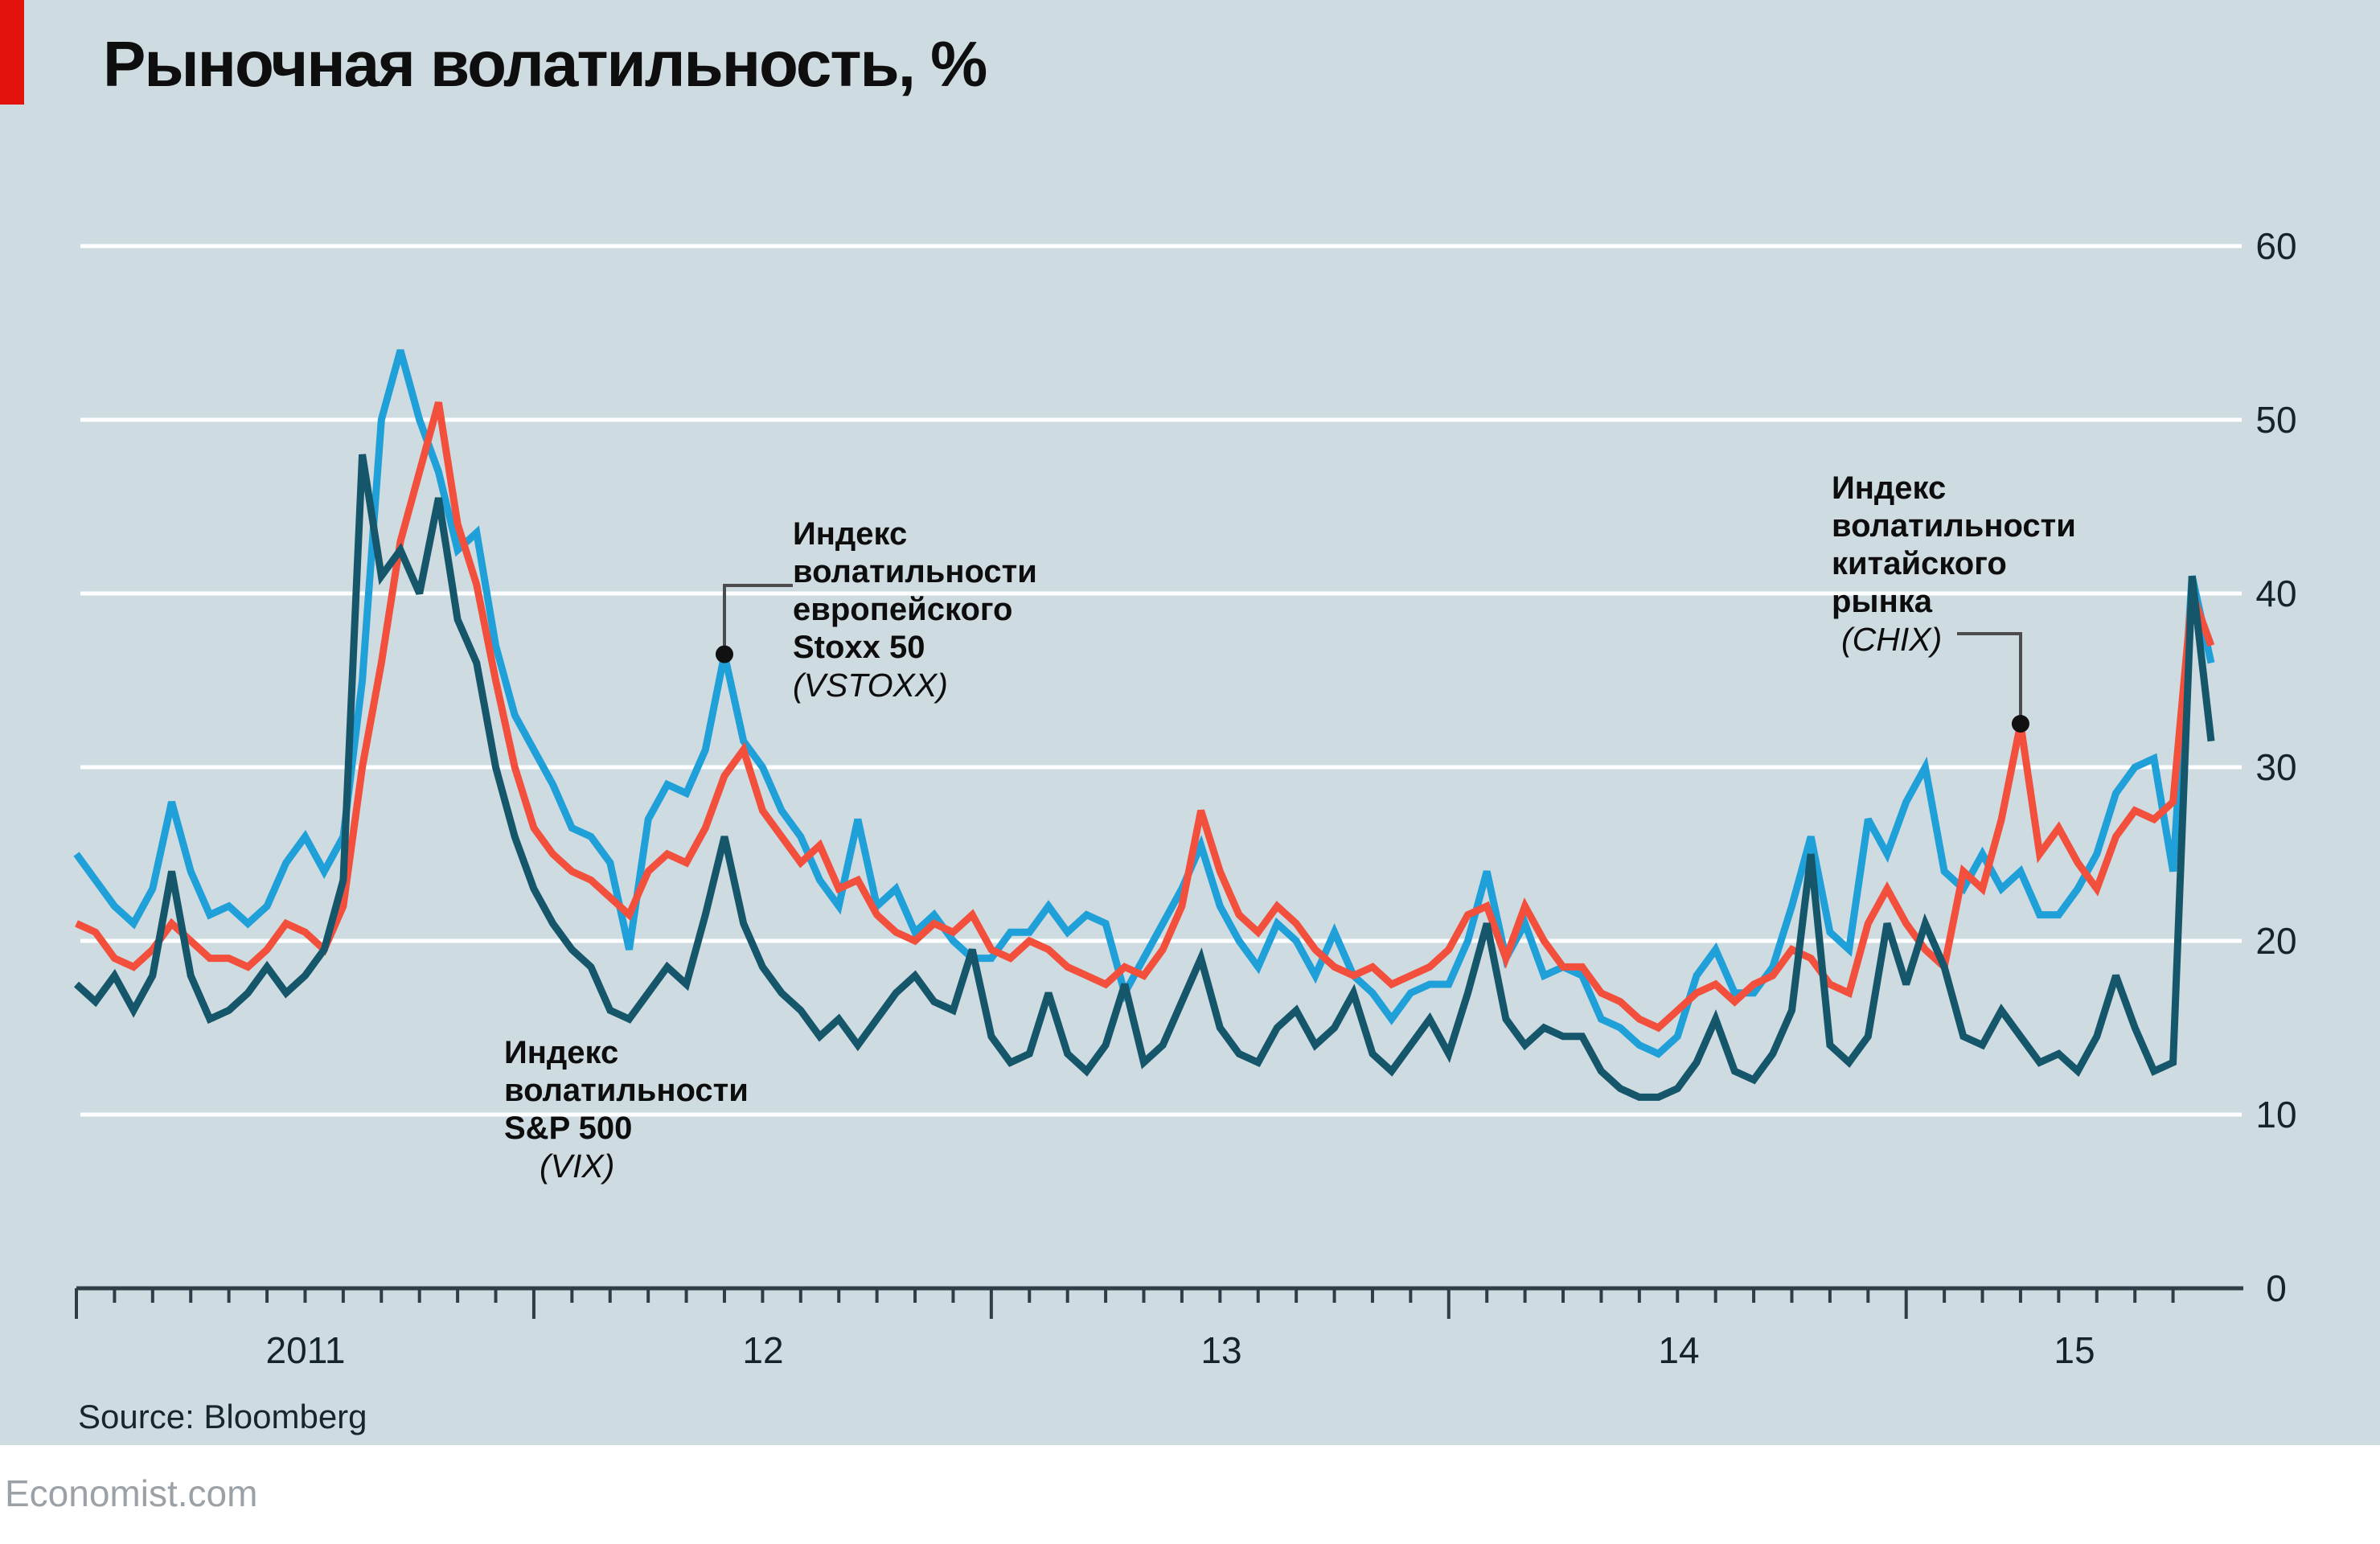  What do you see at coordinates (1221, 1350) in the screenshot?
I see `x-axis-label-13: 13` at bounding box center [1221, 1350].